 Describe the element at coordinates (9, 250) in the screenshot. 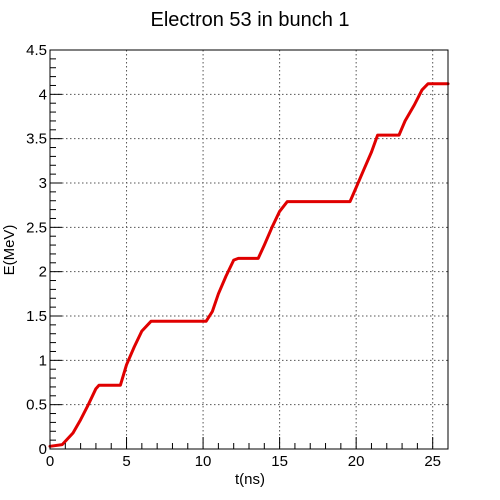

I see `y-axis-title: E(MeV)` at that location.